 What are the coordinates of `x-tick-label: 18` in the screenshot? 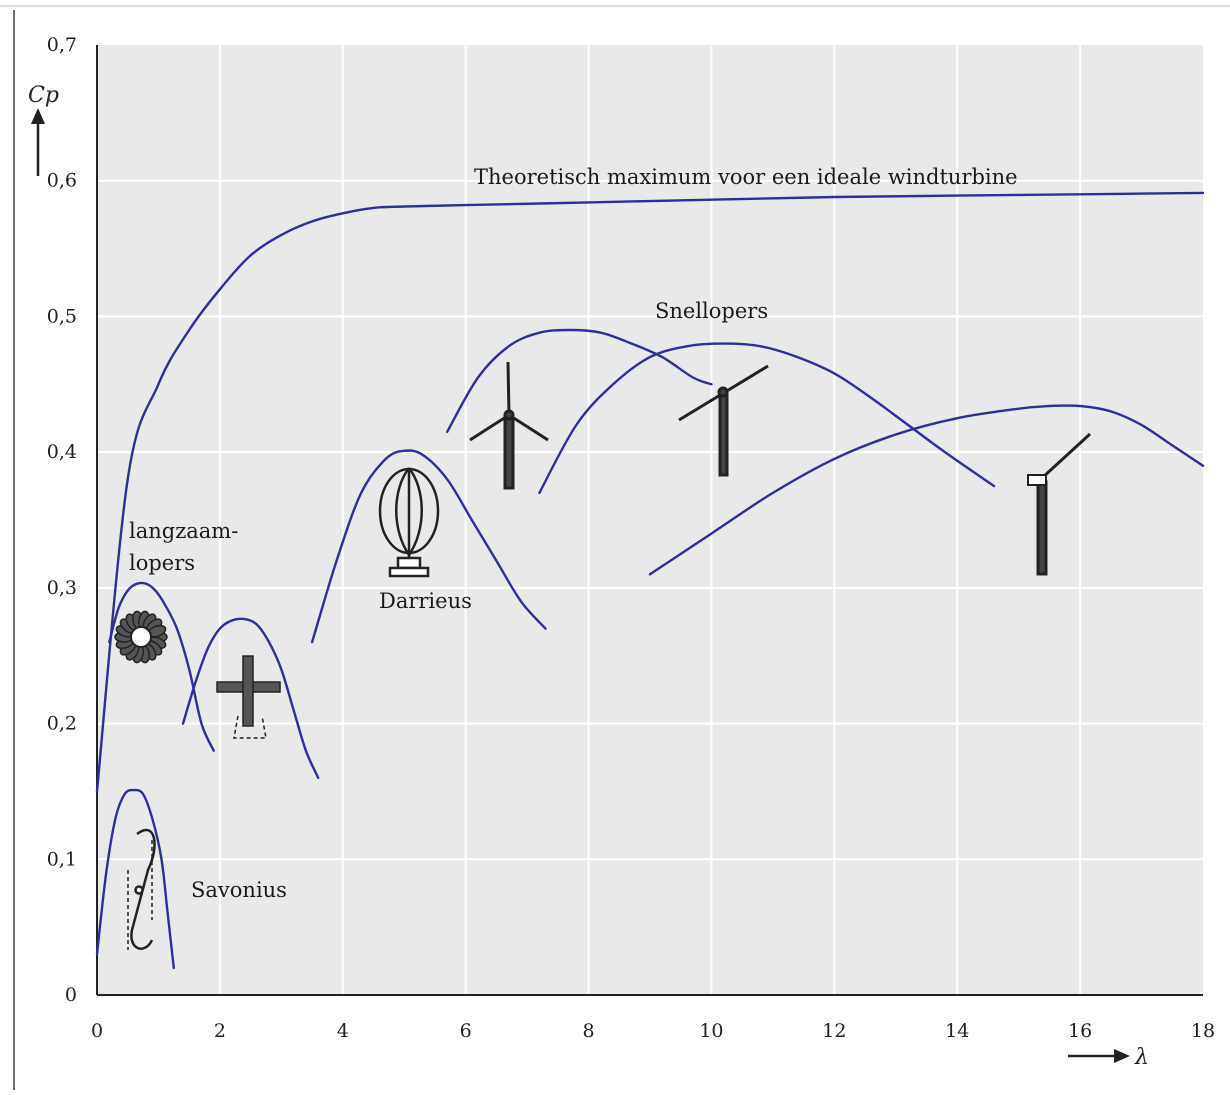 It's located at (1203, 1031).